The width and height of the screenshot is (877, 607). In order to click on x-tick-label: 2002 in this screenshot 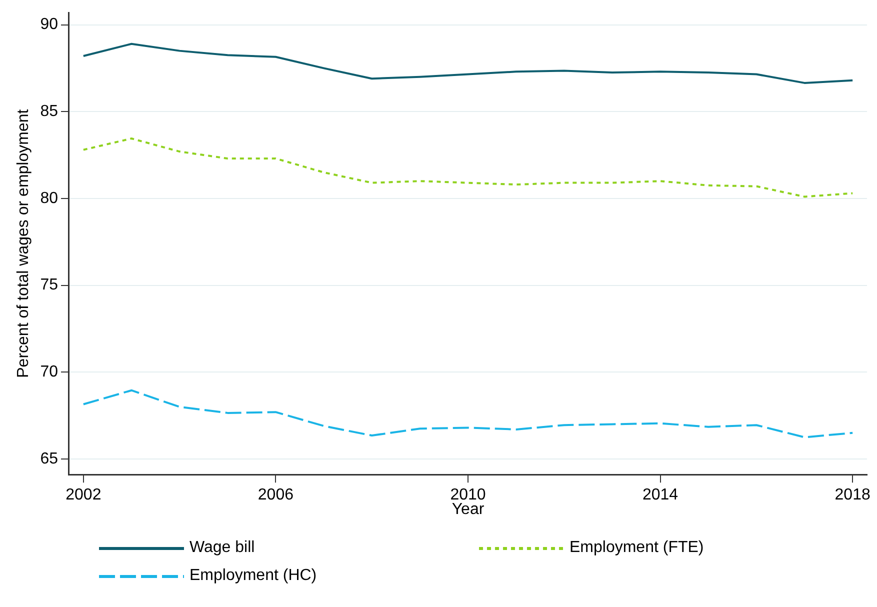, I will do `click(84, 495)`.